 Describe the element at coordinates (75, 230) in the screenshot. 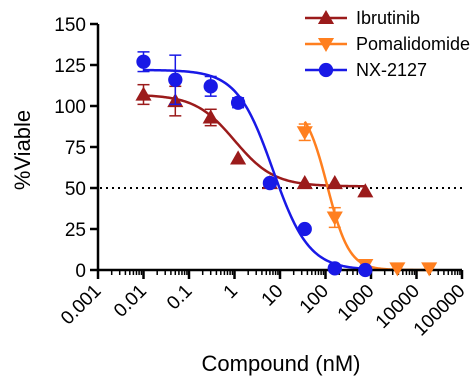

I see `y-tick-label: 25` at that location.